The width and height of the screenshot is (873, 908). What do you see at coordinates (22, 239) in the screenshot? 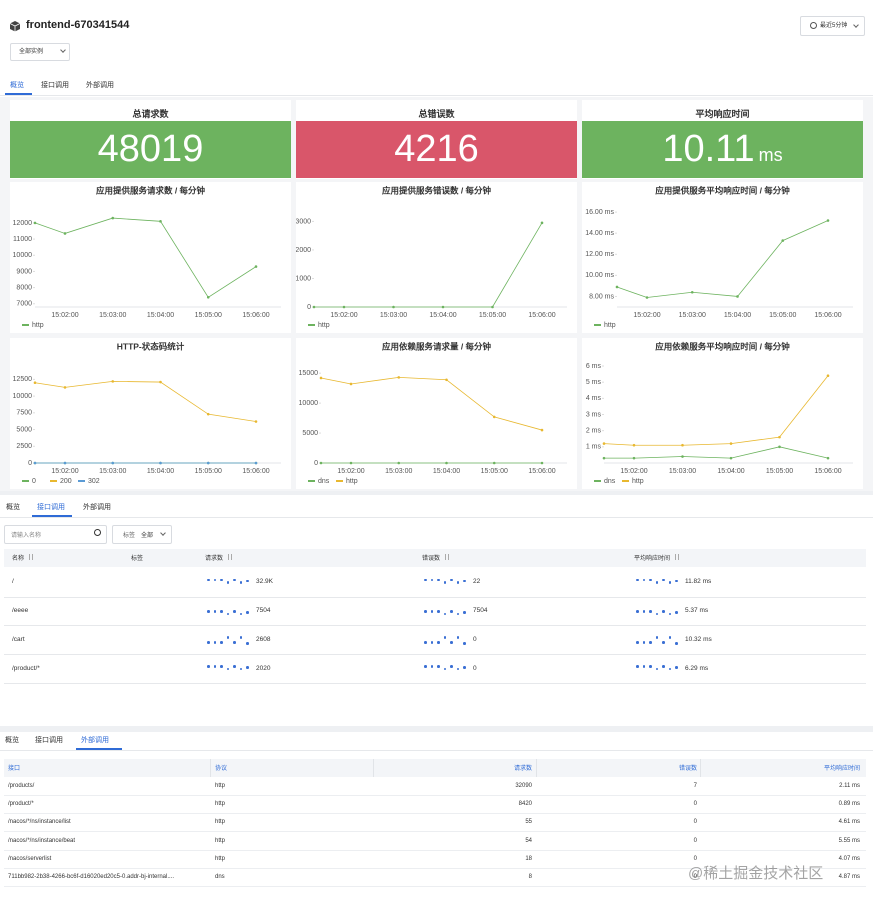
I see `y-tick-label: 11000` at bounding box center [22, 239].